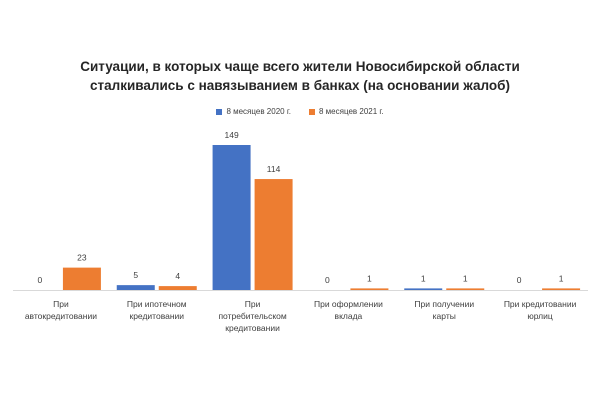 Image resolution: width=600 pixels, height=400 pixels. I want to click on category-label-0-line-0: При, so click(61, 304).